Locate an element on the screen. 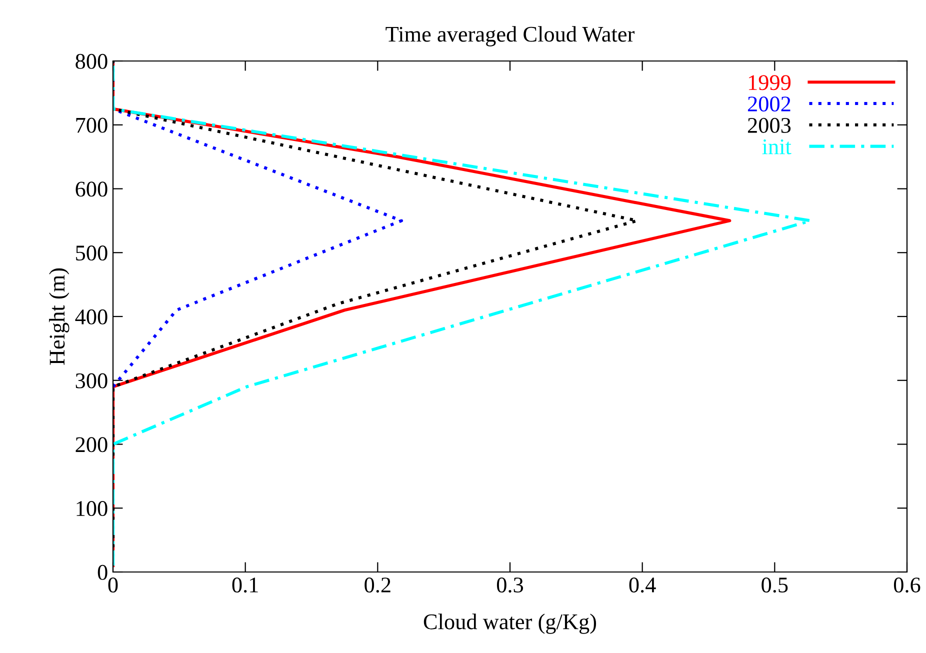 The image size is (926, 653). x-tick-label: 0.6 is located at coordinates (907, 585).